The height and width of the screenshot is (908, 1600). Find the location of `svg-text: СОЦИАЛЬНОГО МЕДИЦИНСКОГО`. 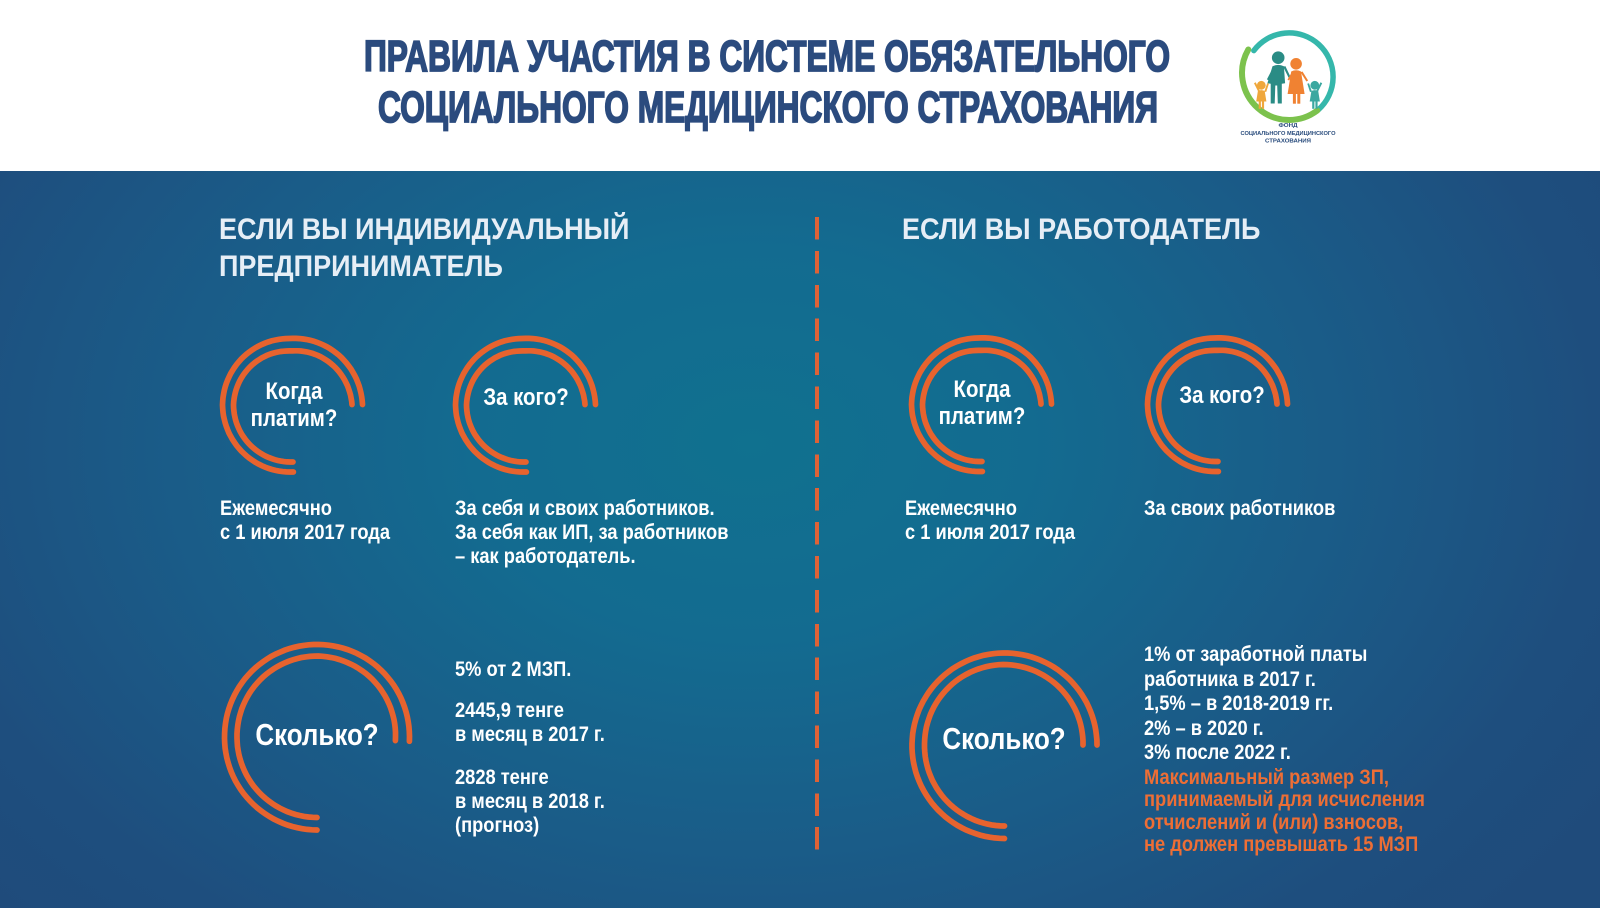

svg-text: СОЦИАЛЬНОГО МЕДИЦИНСКОГО is located at coordinates (1288, 134).